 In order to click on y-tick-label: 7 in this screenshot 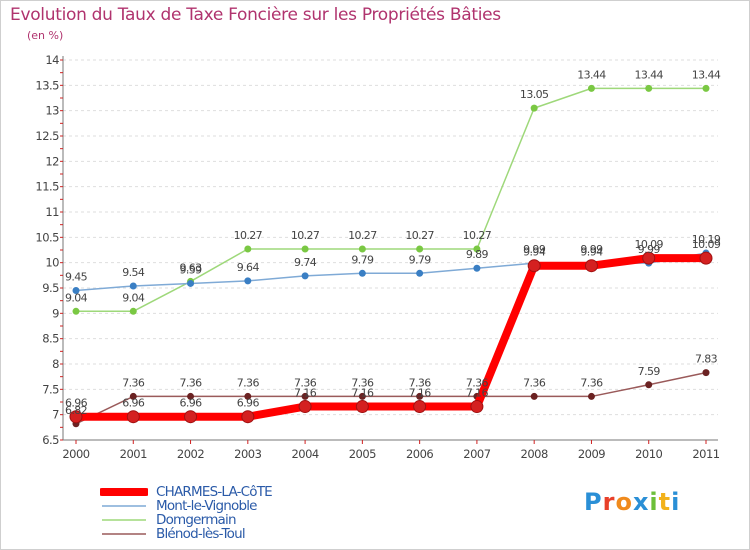, I will do `click(55, 415)`.